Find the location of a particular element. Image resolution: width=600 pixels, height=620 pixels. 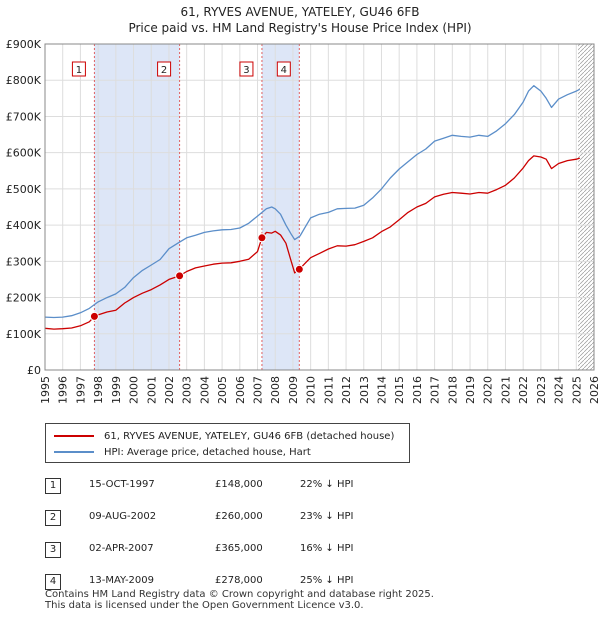

sale-marker-label: 2 is located at coordinates (164, 70).